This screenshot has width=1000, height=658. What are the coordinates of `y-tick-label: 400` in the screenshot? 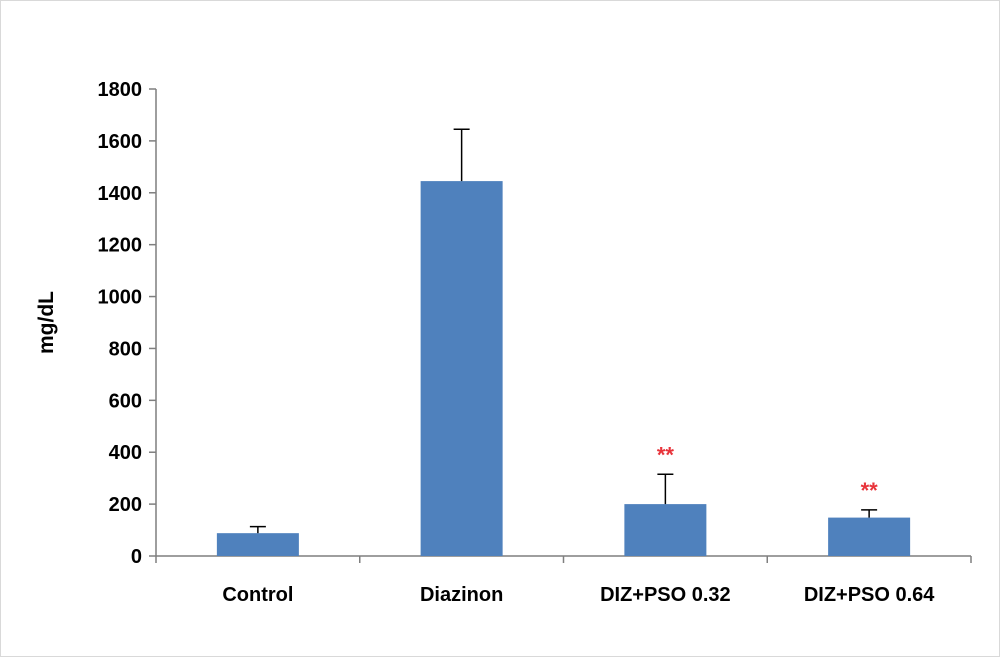 It's located at (125, 453).